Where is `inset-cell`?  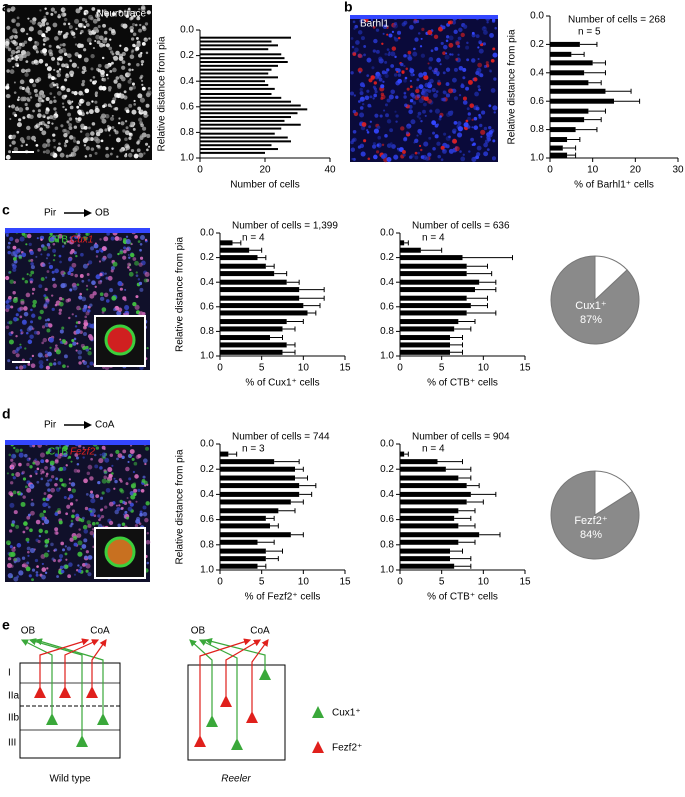 inset-cell is located at coordinates (120, 552).